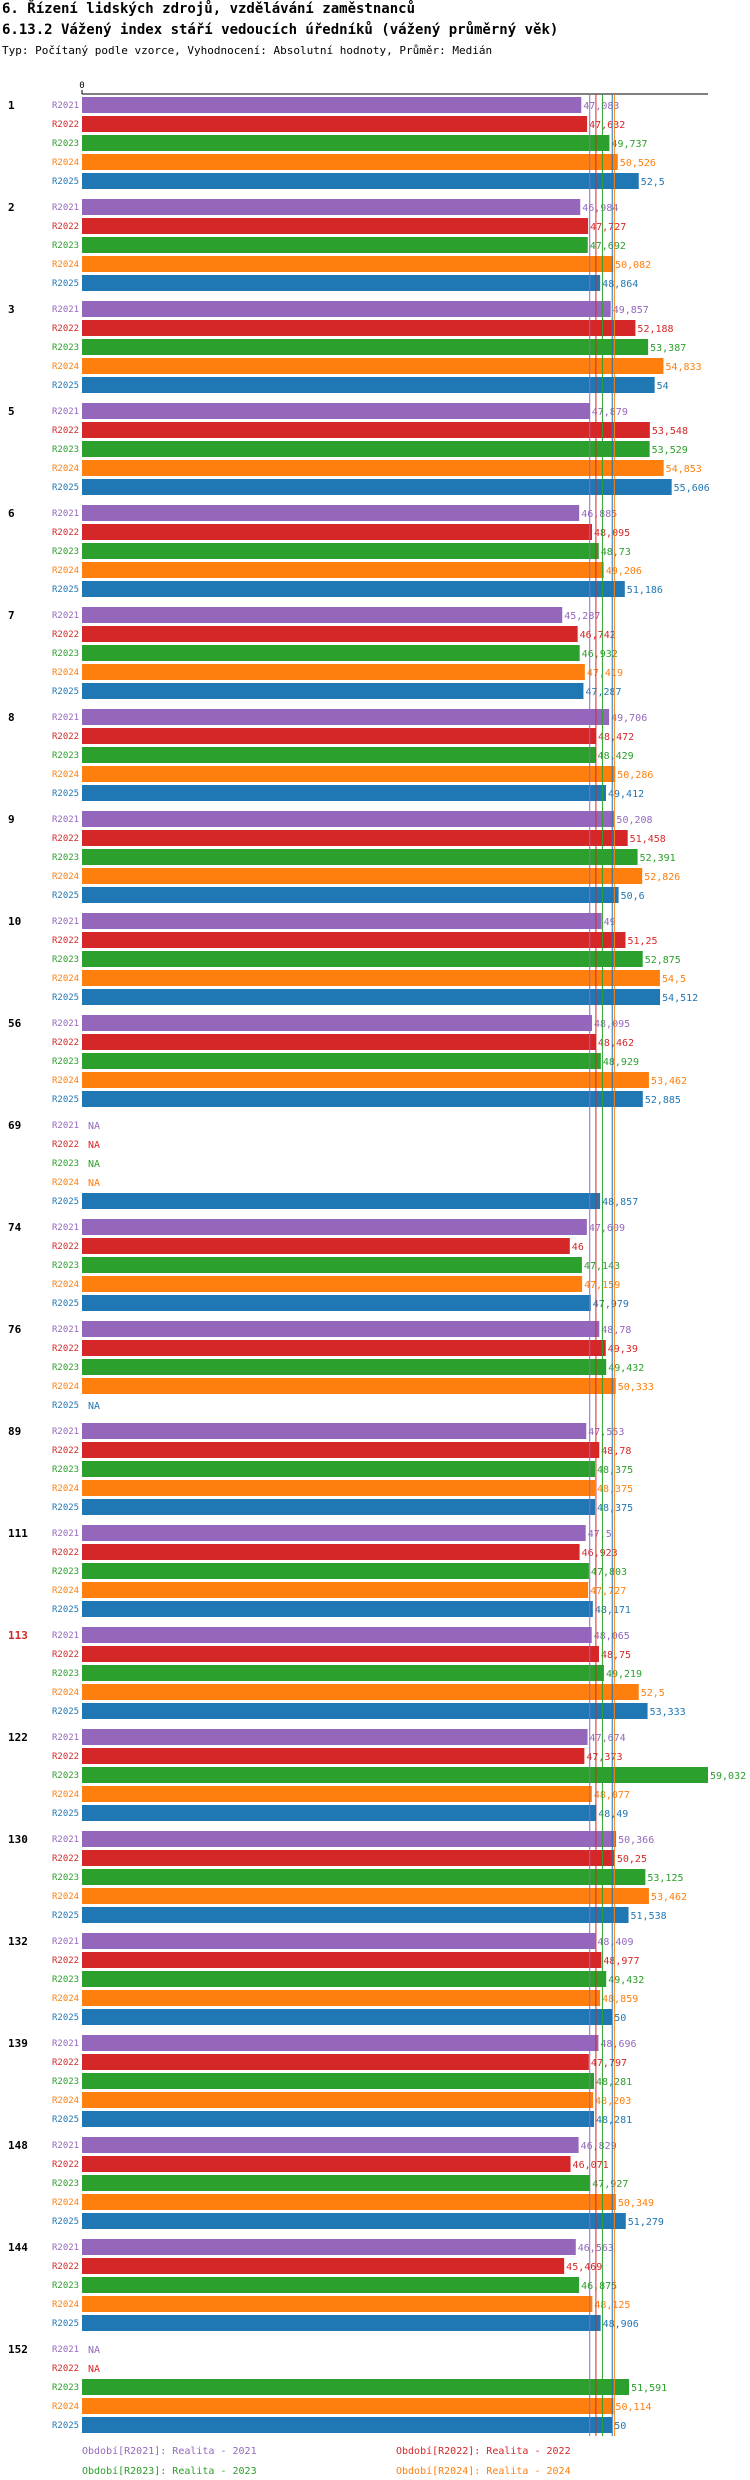  What do you see at coordinates (616, 552) in the screenshot?
I see `value-label: 48,73` at bounding box center [616, 552].